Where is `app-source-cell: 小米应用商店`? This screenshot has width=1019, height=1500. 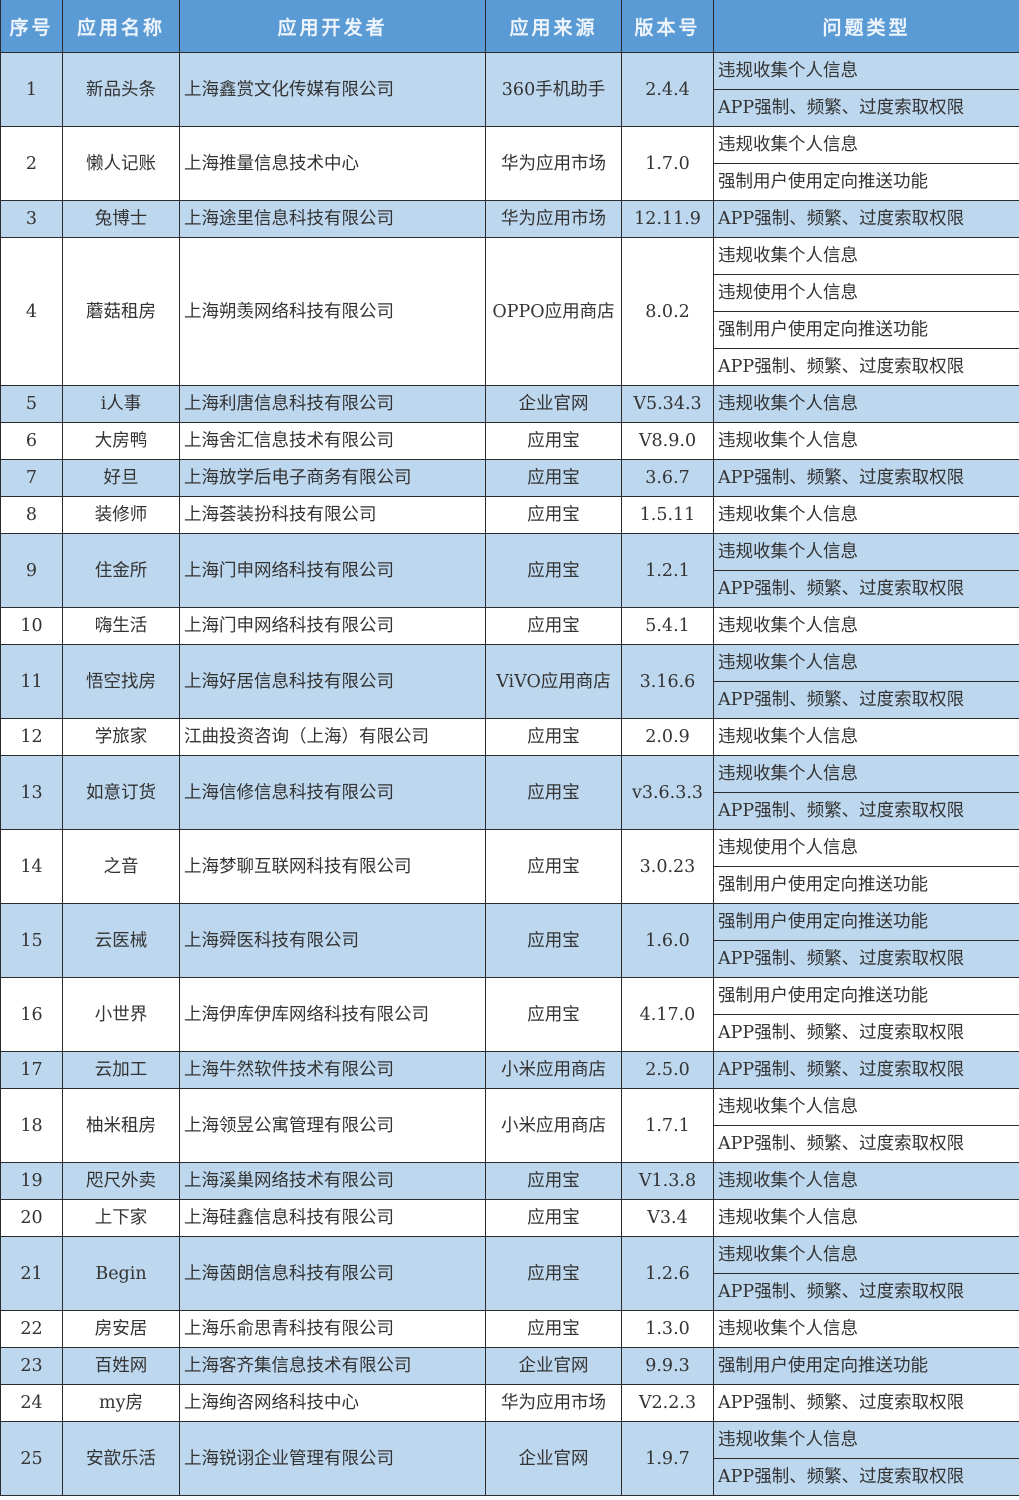 app-source-cell: 小米应用商店 is located at coordinates (553, 1070).